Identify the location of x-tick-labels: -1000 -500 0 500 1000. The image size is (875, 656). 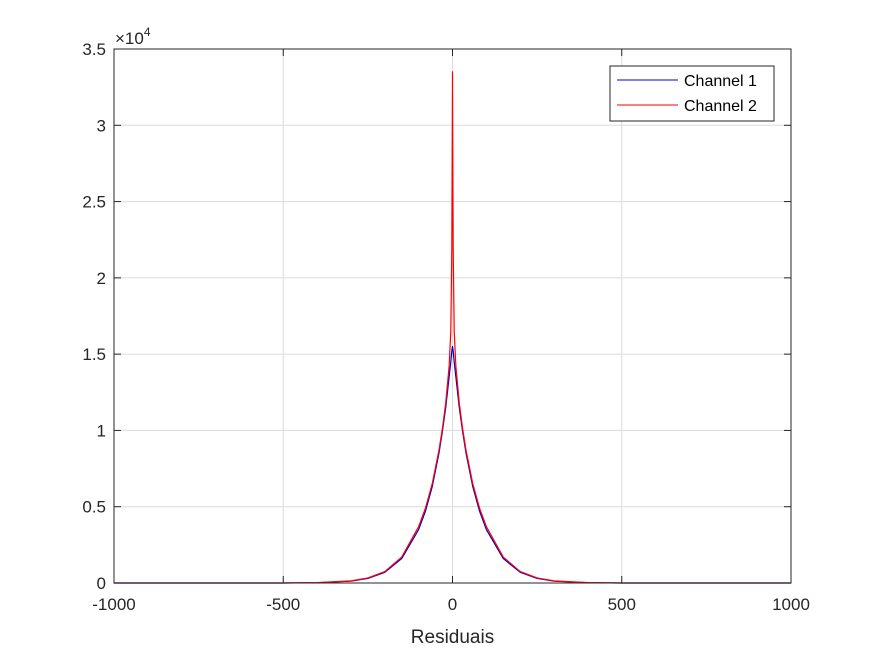
(451, 604).